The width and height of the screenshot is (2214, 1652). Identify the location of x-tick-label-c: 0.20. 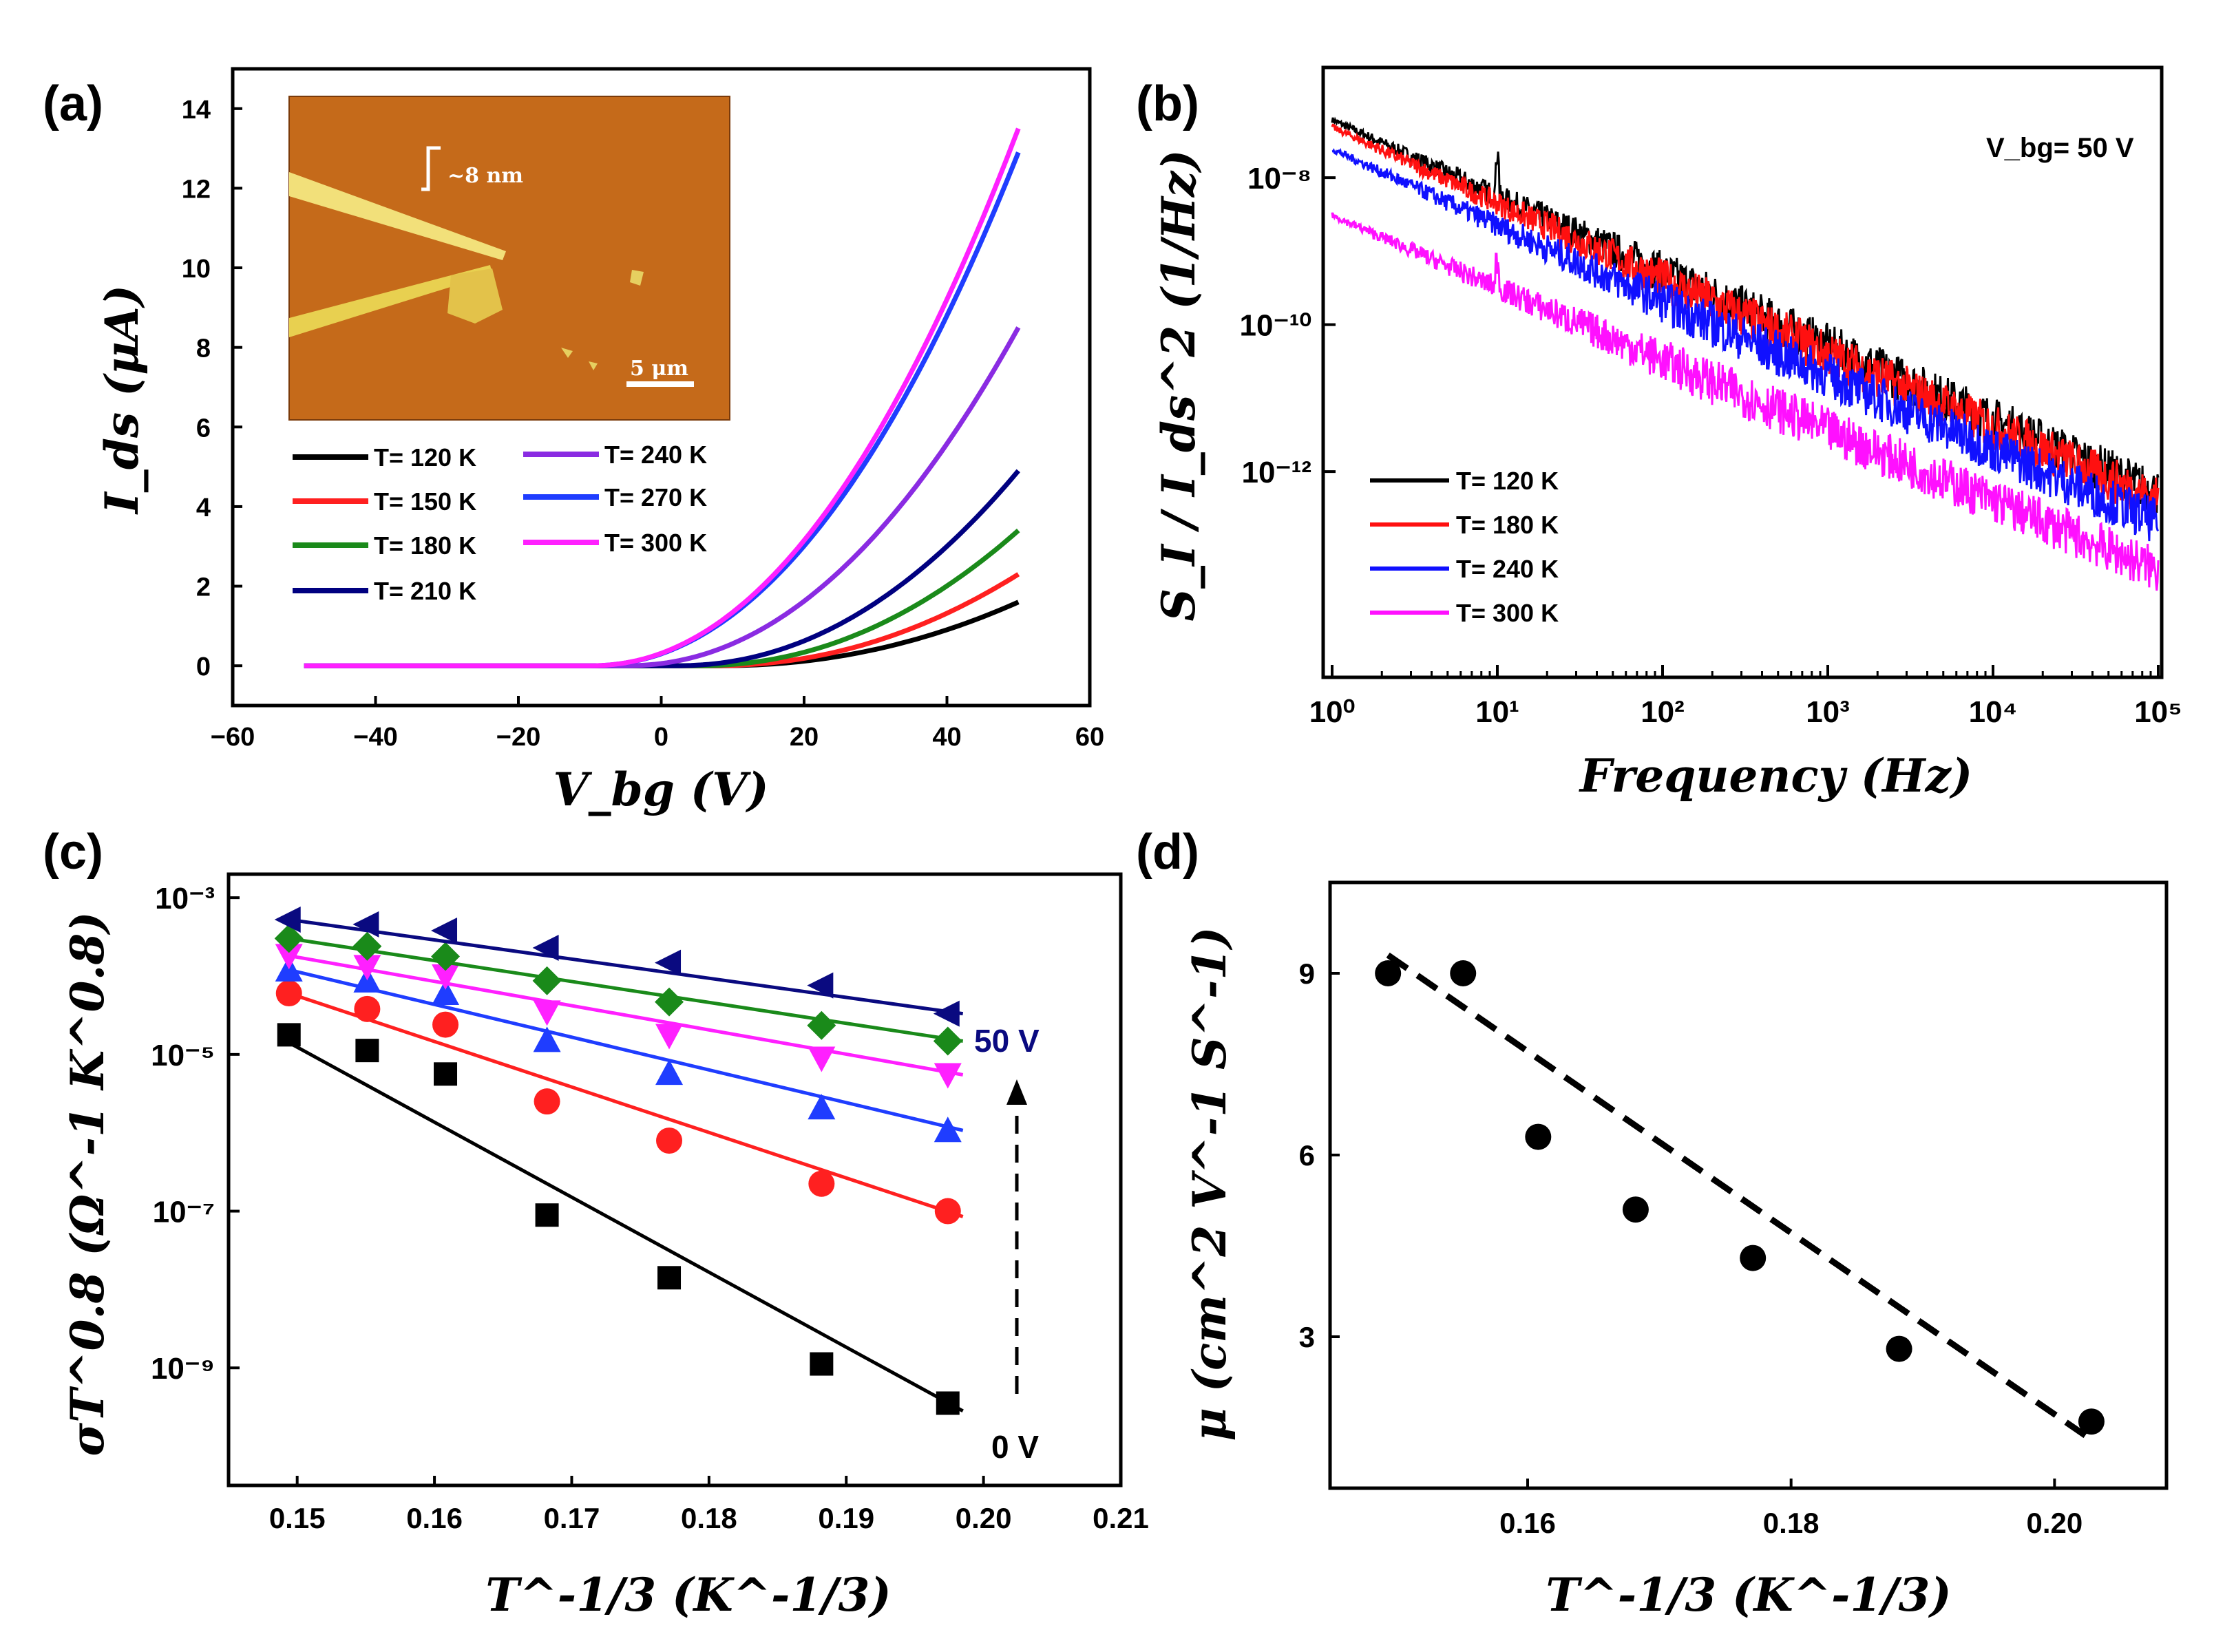
(984, 1518).